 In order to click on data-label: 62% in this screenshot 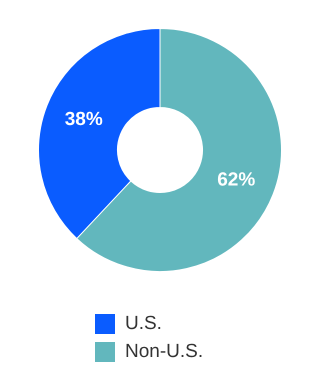, I will do `click(236, 179)`.